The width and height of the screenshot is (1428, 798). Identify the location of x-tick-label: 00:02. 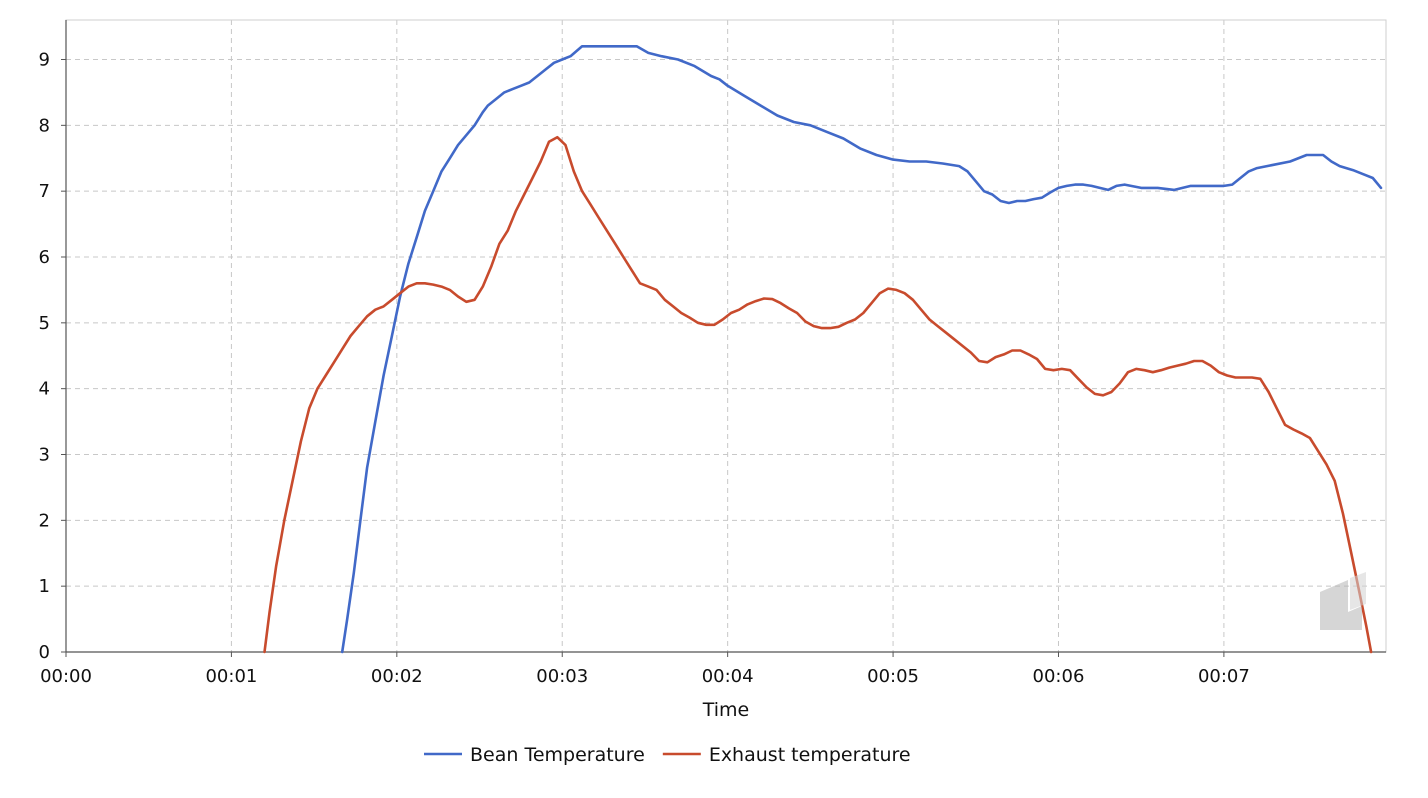
(397, 676).